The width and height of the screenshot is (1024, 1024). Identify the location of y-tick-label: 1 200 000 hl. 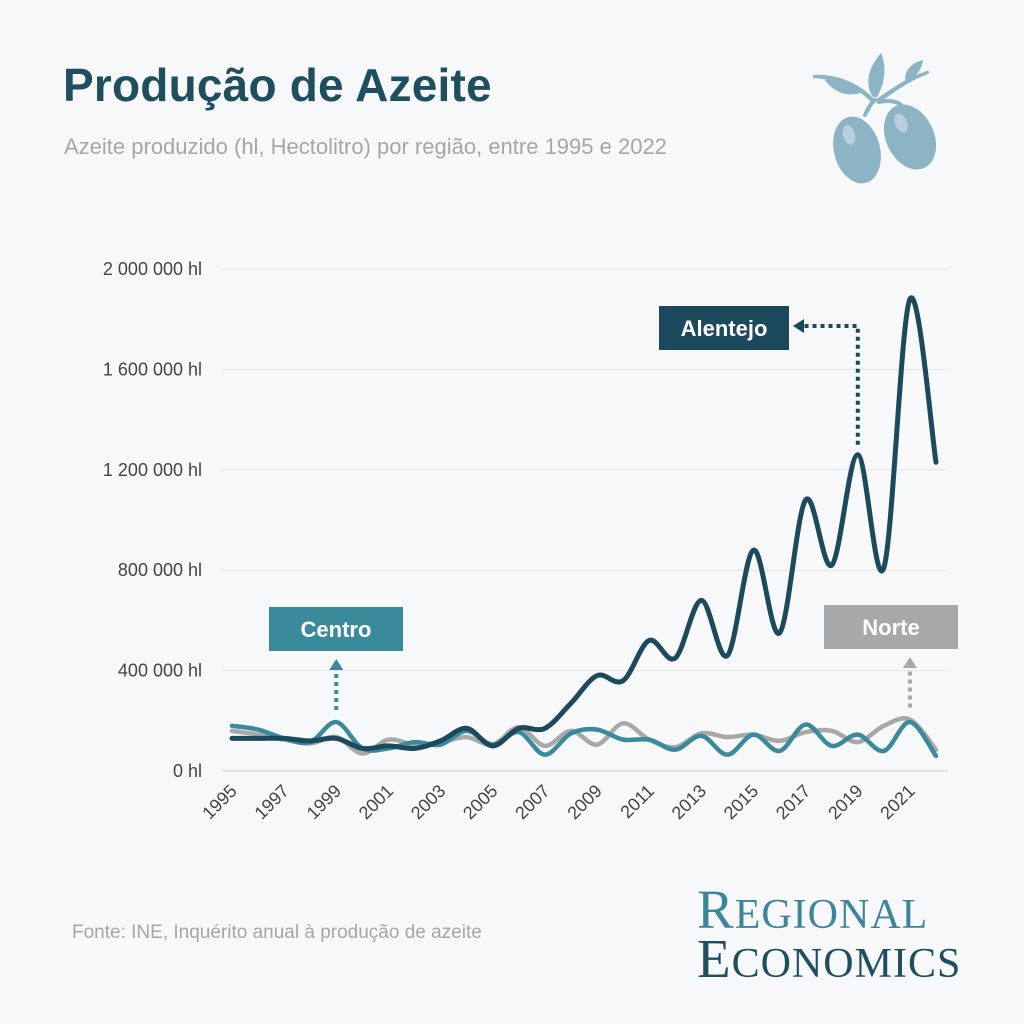
(152, 470).